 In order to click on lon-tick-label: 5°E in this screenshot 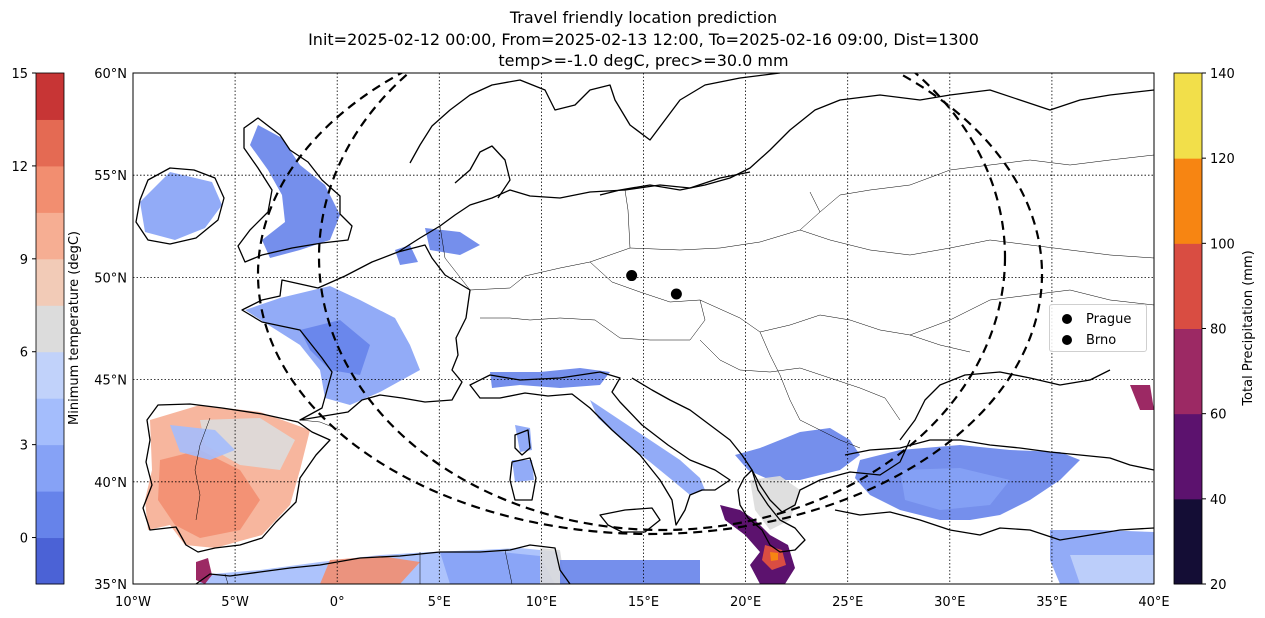, I will do `click(439, 602)`.